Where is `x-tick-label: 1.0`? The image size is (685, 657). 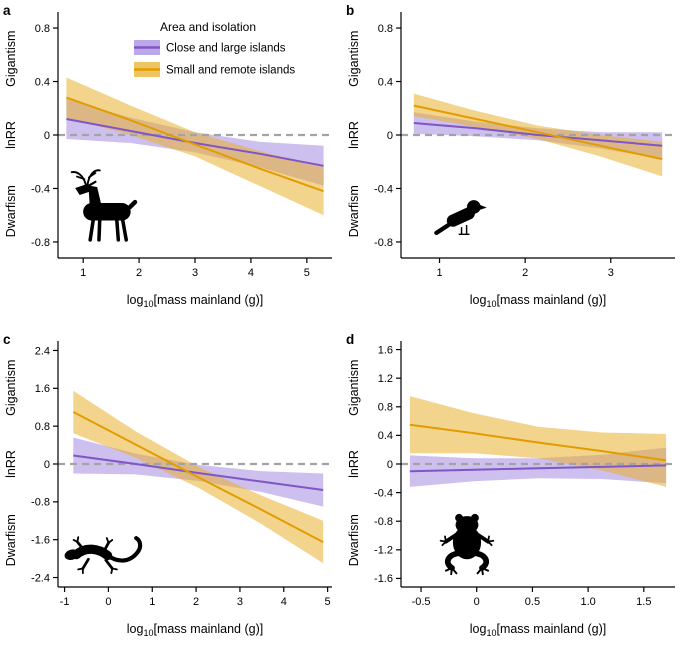 x-tick-label: 1.0 is located at coordinates (587, 602).